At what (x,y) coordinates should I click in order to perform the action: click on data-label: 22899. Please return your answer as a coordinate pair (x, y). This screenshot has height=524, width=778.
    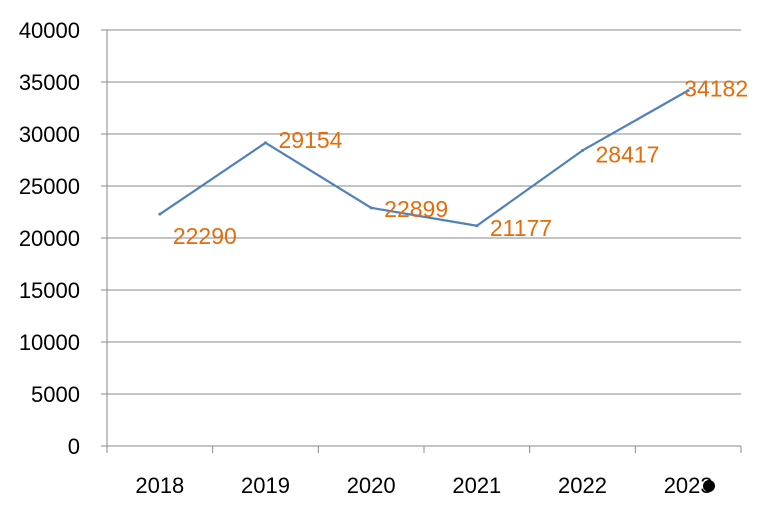
    Looking at the image, I should click on (416, 209).